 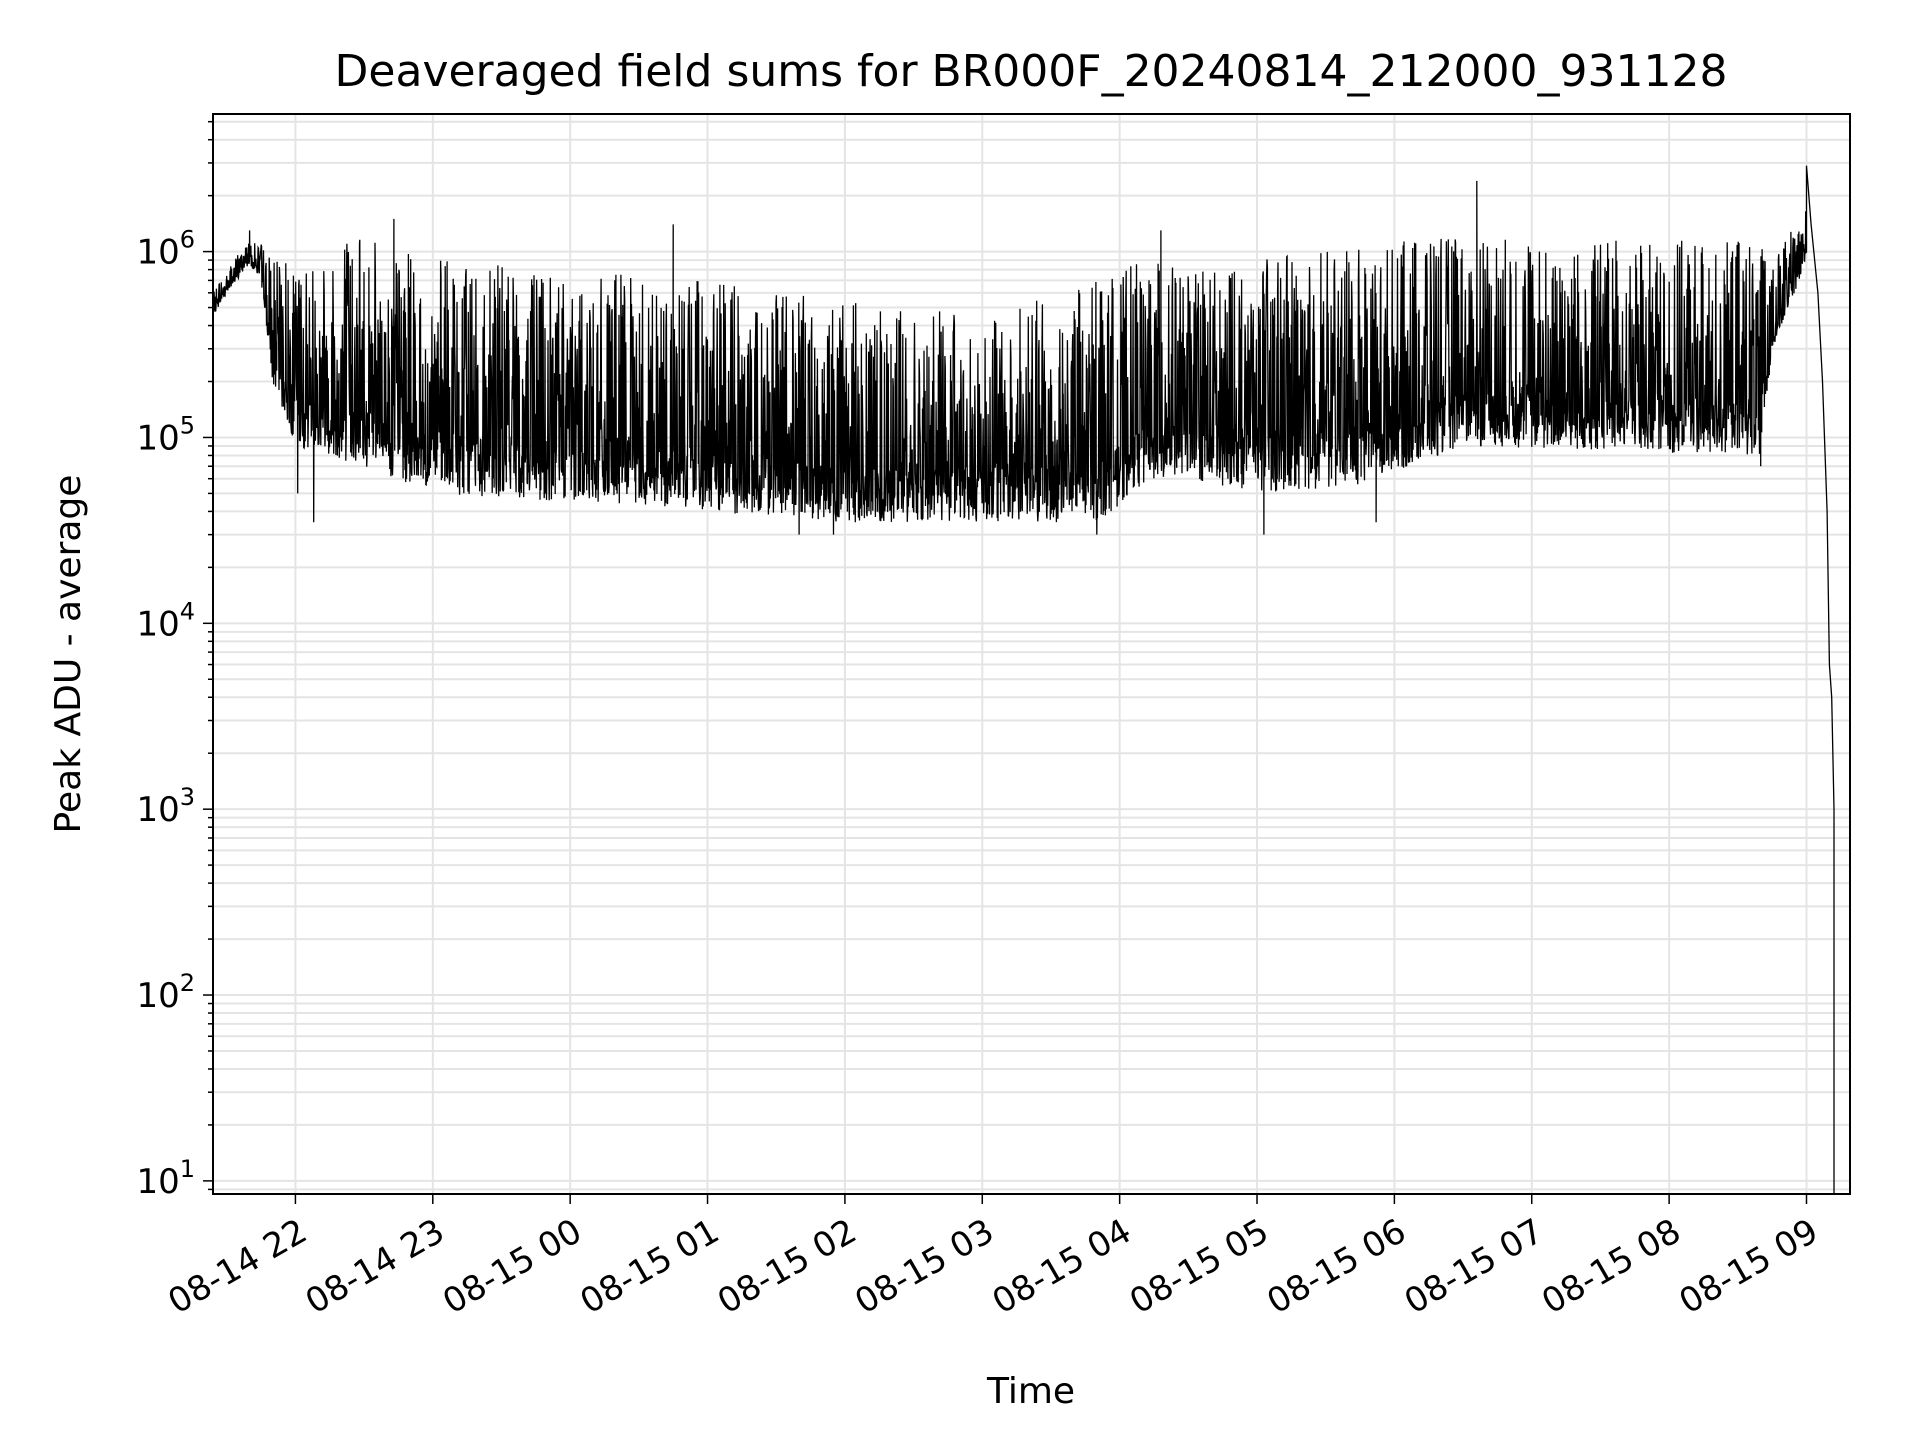 I want to click on y-tick-label: 10⁵, so click(x=165, y=434).